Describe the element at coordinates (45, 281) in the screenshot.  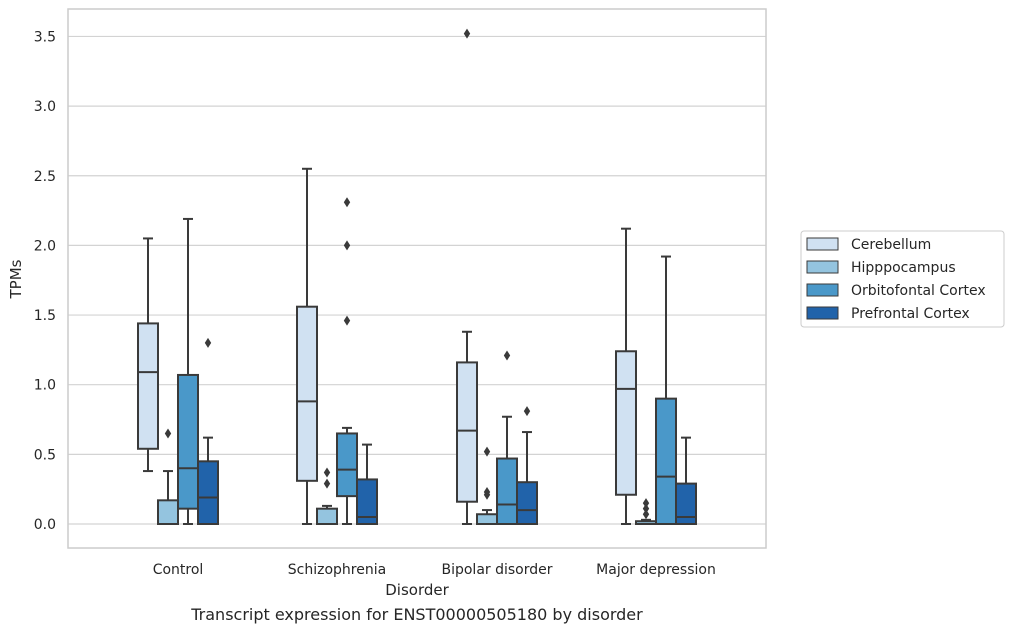
I see `y-axis-ticks: 0.0 0.5 1.0 1.5 2.0 2.5 3.0 3.5` at that location.